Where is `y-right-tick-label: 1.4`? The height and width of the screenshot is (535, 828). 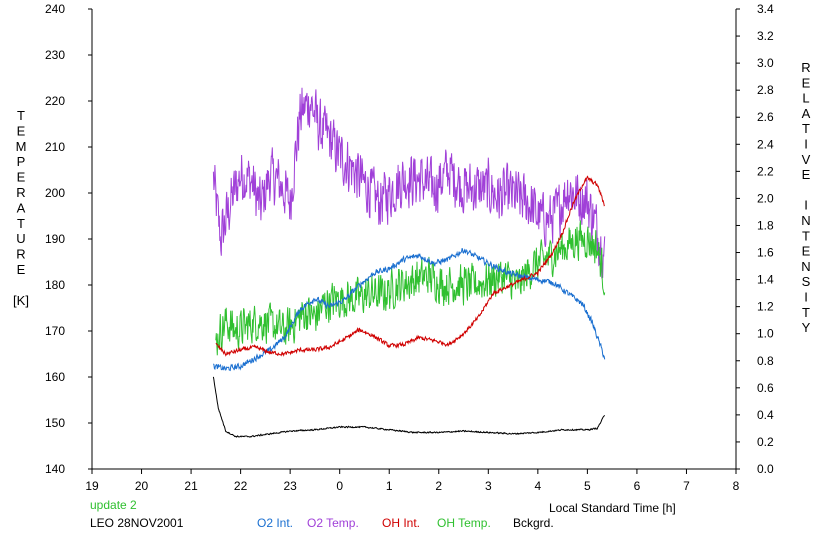 y-right-tick-label: 1.4 is located at coordinates (765, 280).